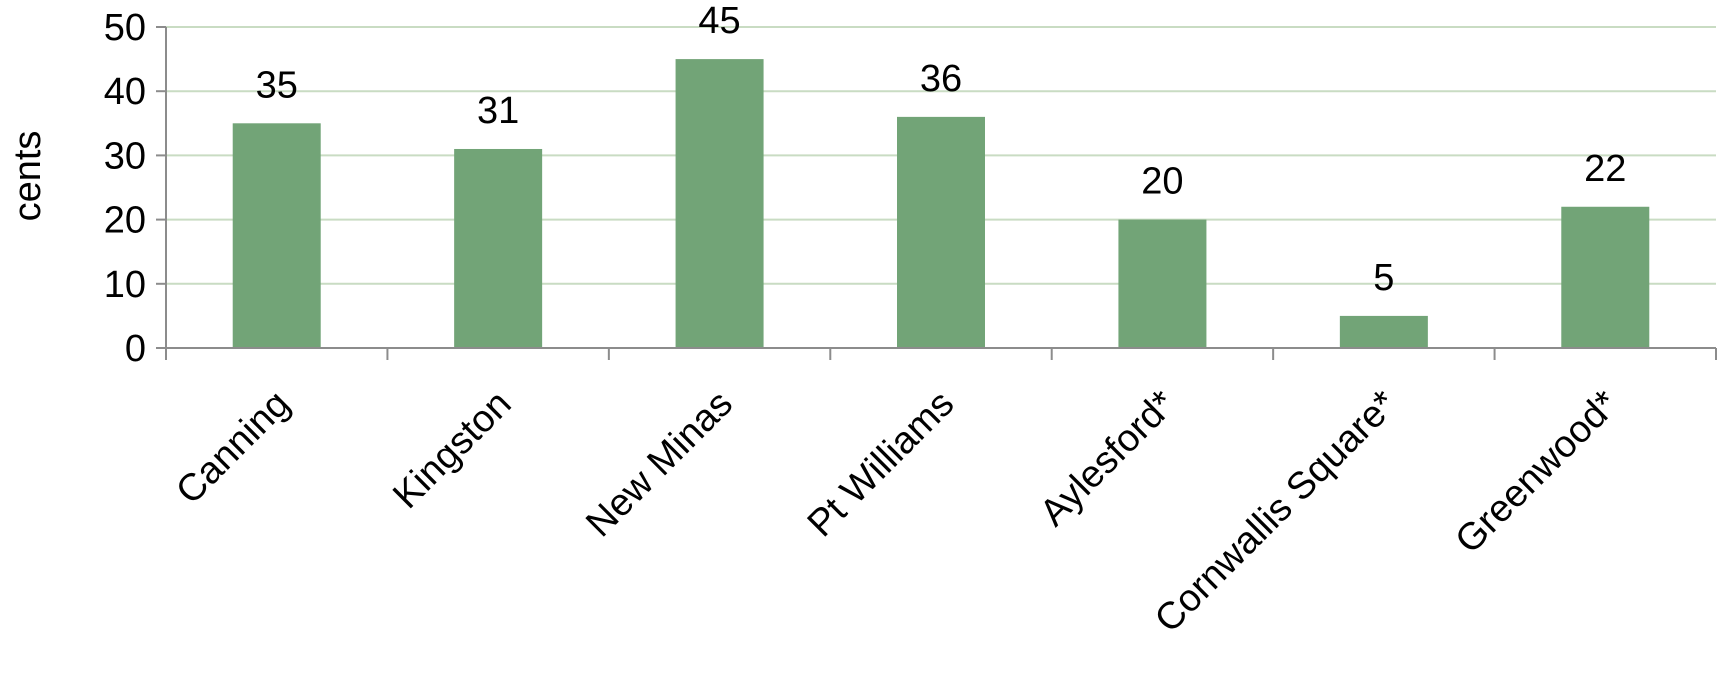 Image resolution: width=1726 pixels, height=685 pixels. I want to click on category-label: Aylesford*, so click(1108, 459).